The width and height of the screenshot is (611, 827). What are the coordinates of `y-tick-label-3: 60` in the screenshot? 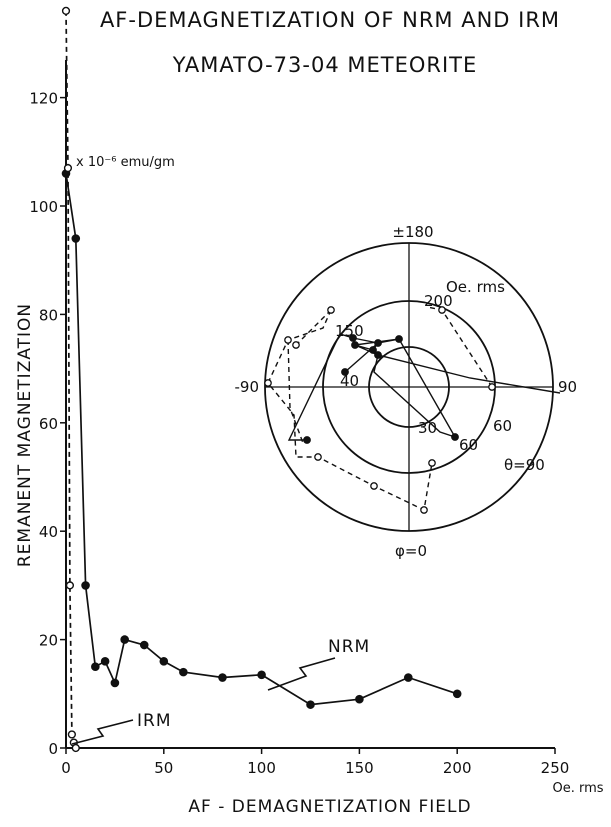 It's located at (48, 424).